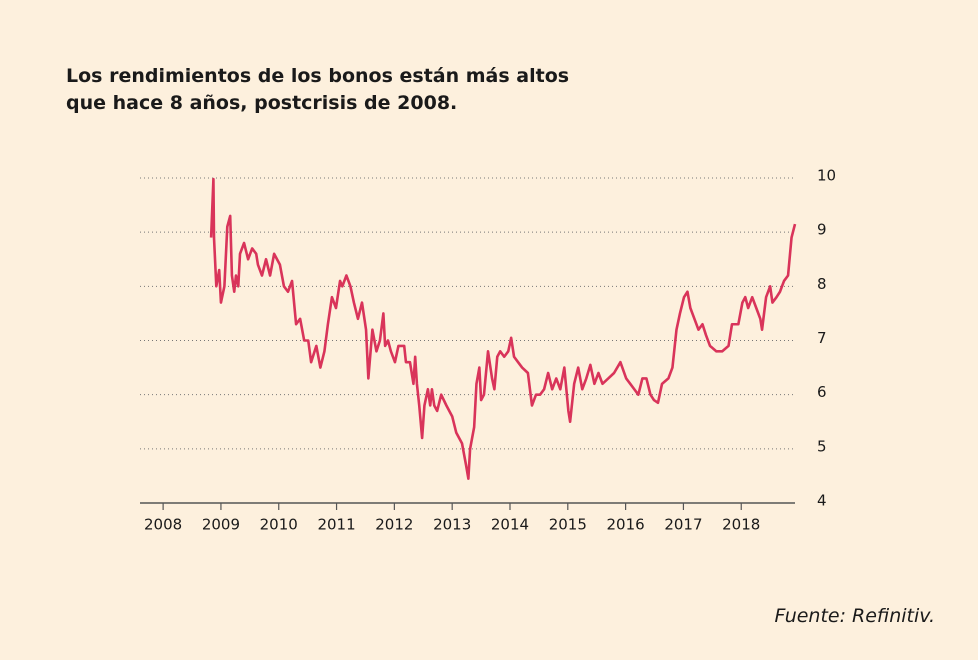 The height and width of the screenshot is (660, 978). I want to click on y-tick-label: 7, so click(822, 338).